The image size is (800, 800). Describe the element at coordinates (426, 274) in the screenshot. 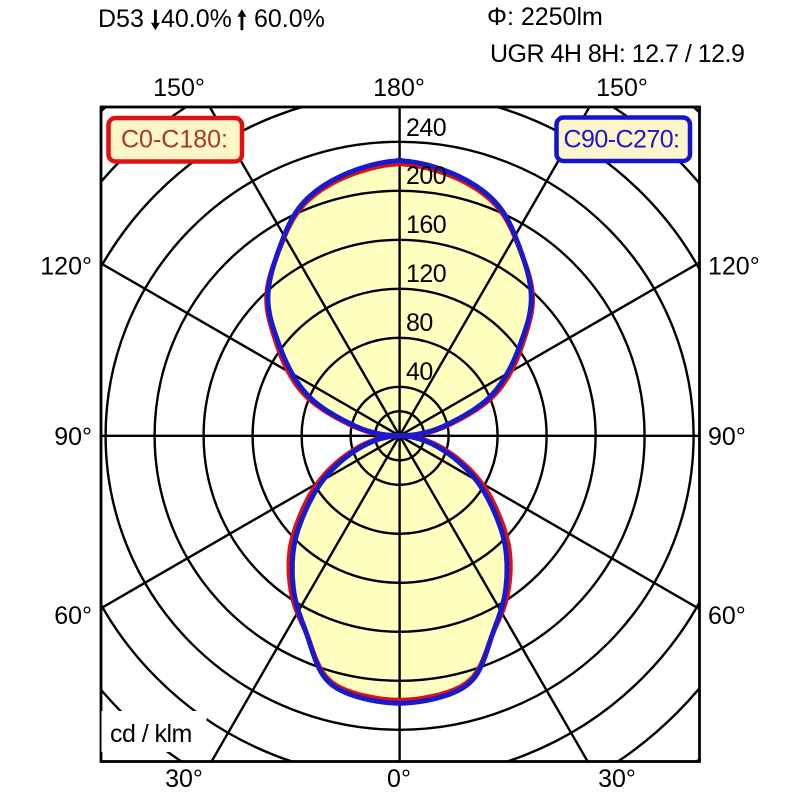

I see `svg-text: 120` at that location.